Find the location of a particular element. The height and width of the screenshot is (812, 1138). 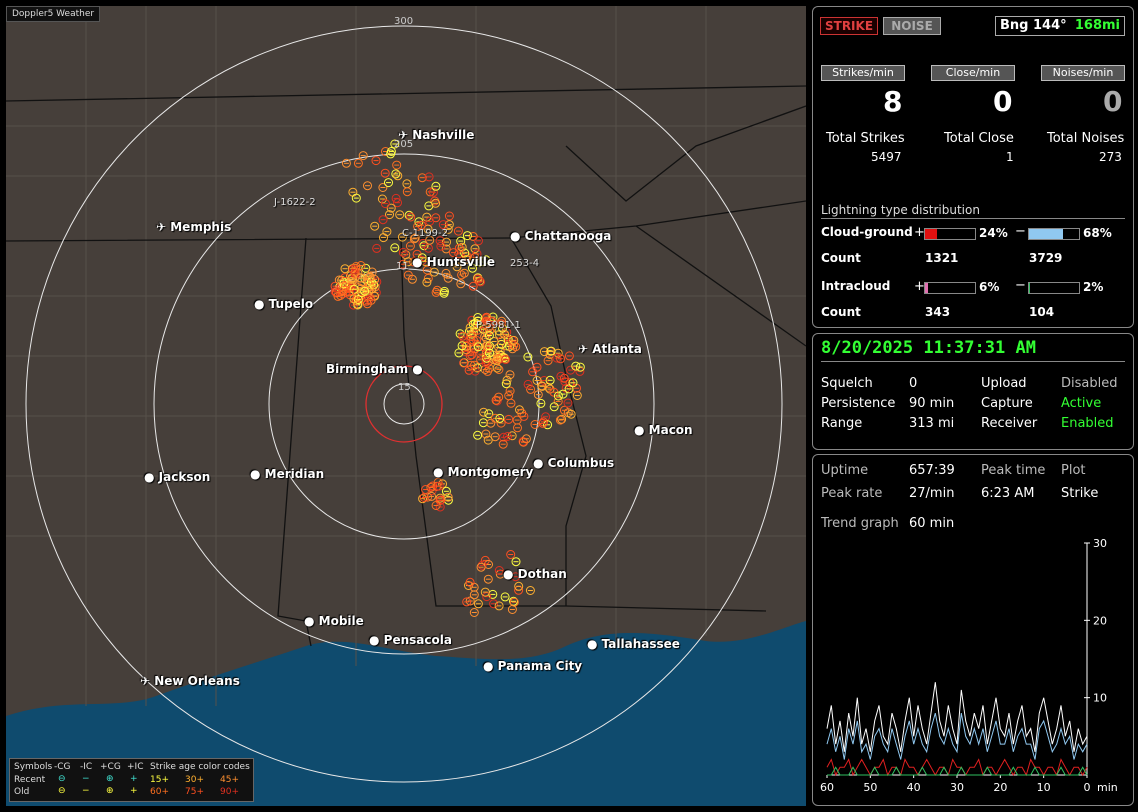

city-new-orleans: ✈ New Orleans is located at coordinates (190, 681).